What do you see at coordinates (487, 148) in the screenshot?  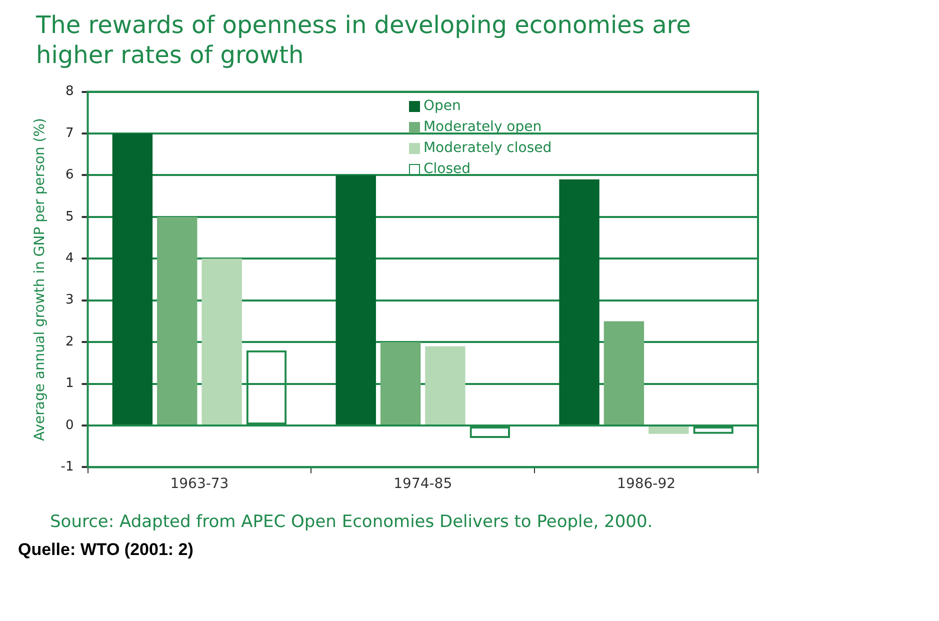 I see `legend-label: Moderately closed` at bounding box center [487, 148].